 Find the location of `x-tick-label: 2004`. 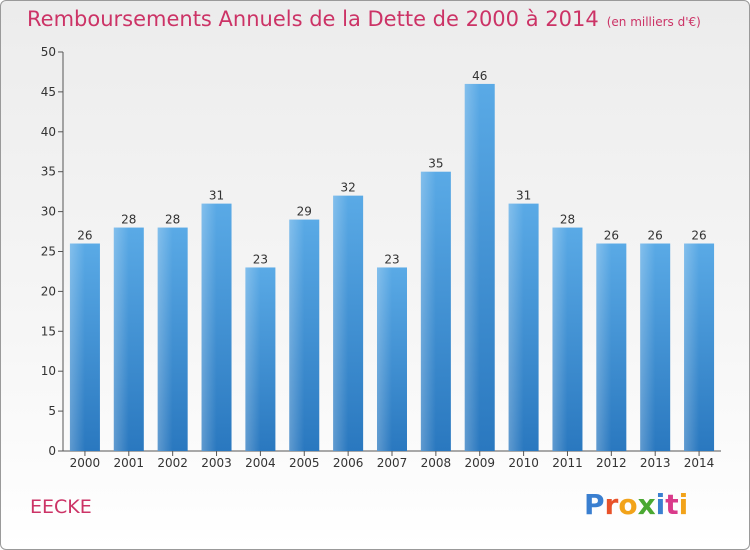

x-tick-label: 2004 is located at coordinates (260, 463).